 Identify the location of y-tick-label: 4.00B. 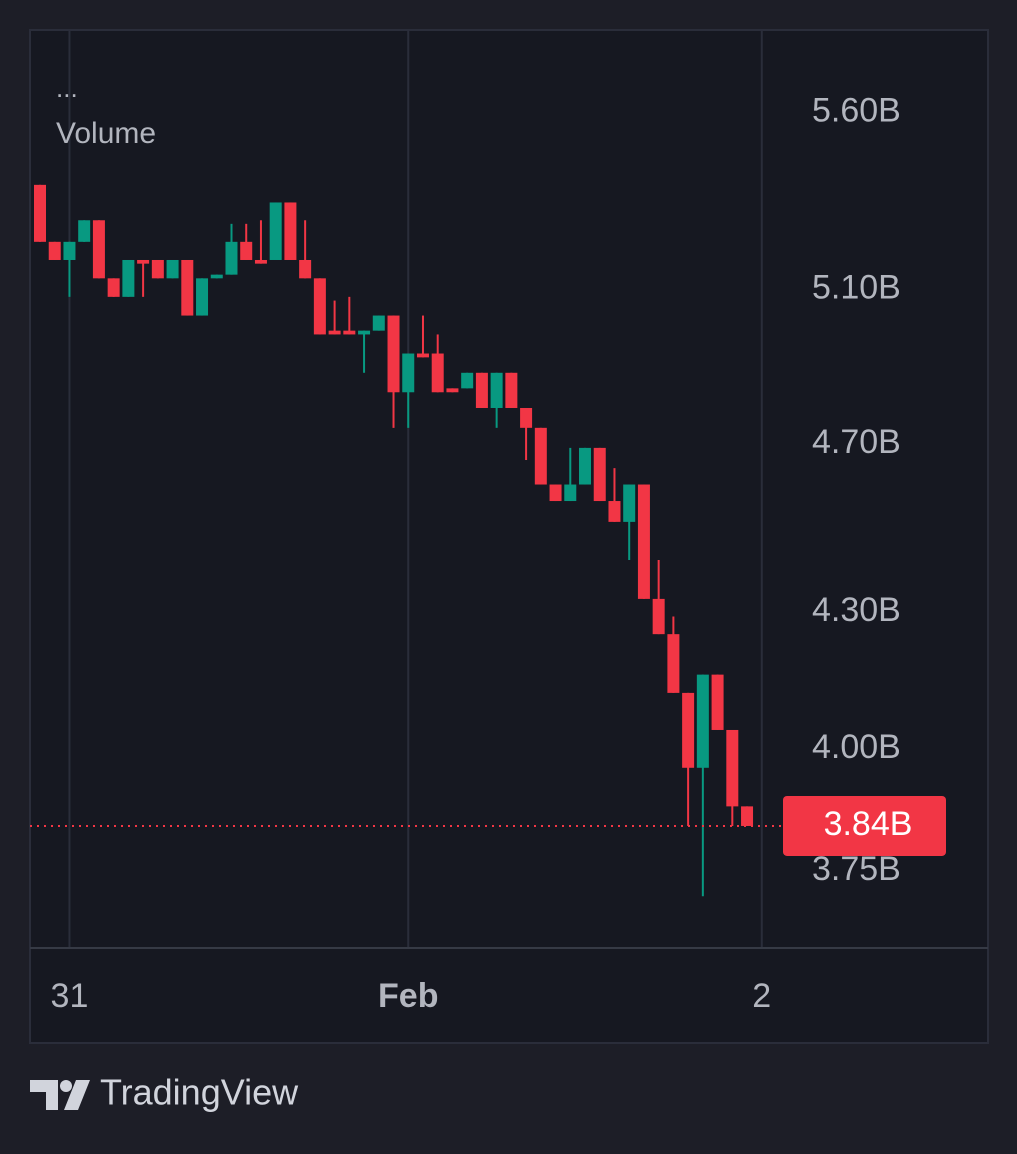
(856, 747).